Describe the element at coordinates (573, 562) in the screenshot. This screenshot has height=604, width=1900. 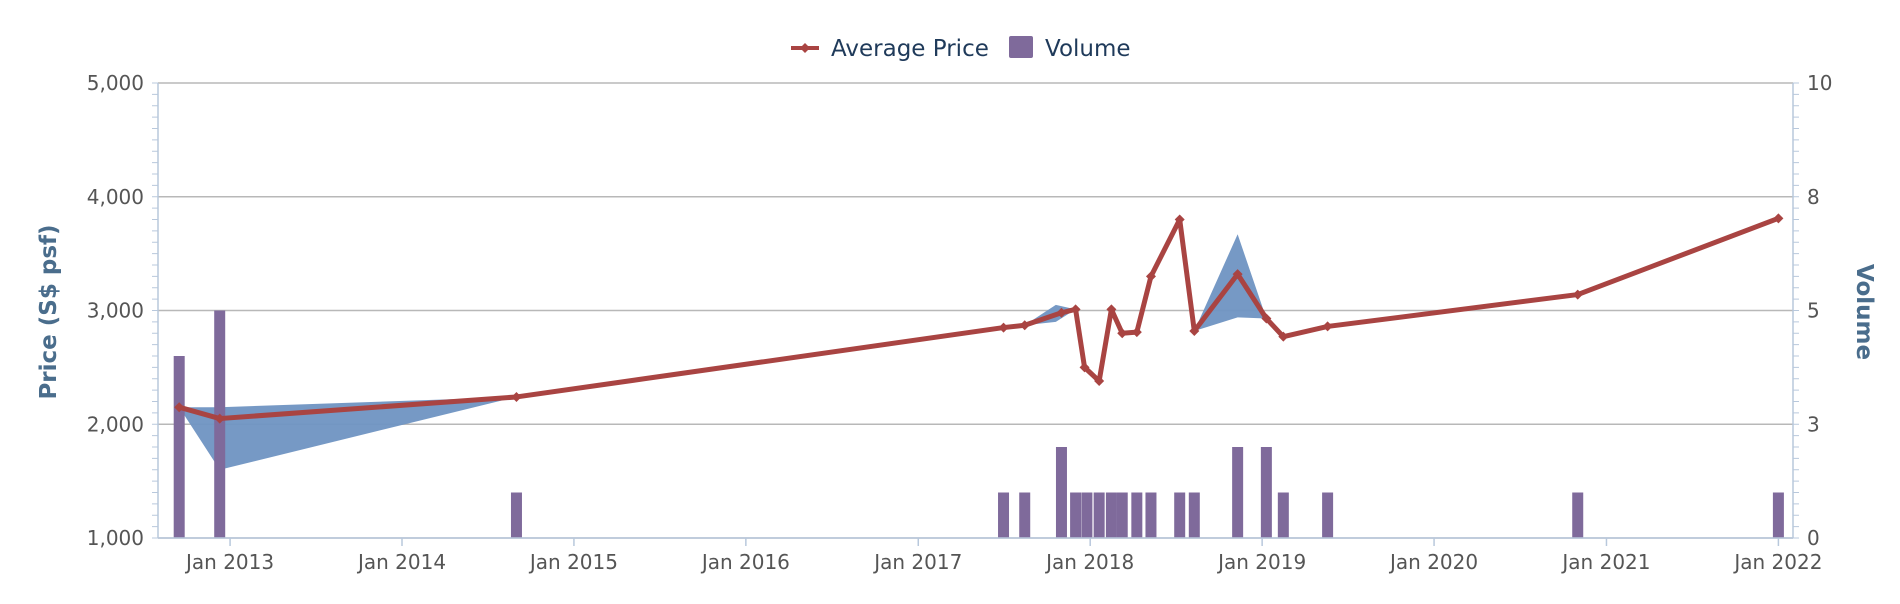
I see `x-tick-label: Jan 2015` at that location.